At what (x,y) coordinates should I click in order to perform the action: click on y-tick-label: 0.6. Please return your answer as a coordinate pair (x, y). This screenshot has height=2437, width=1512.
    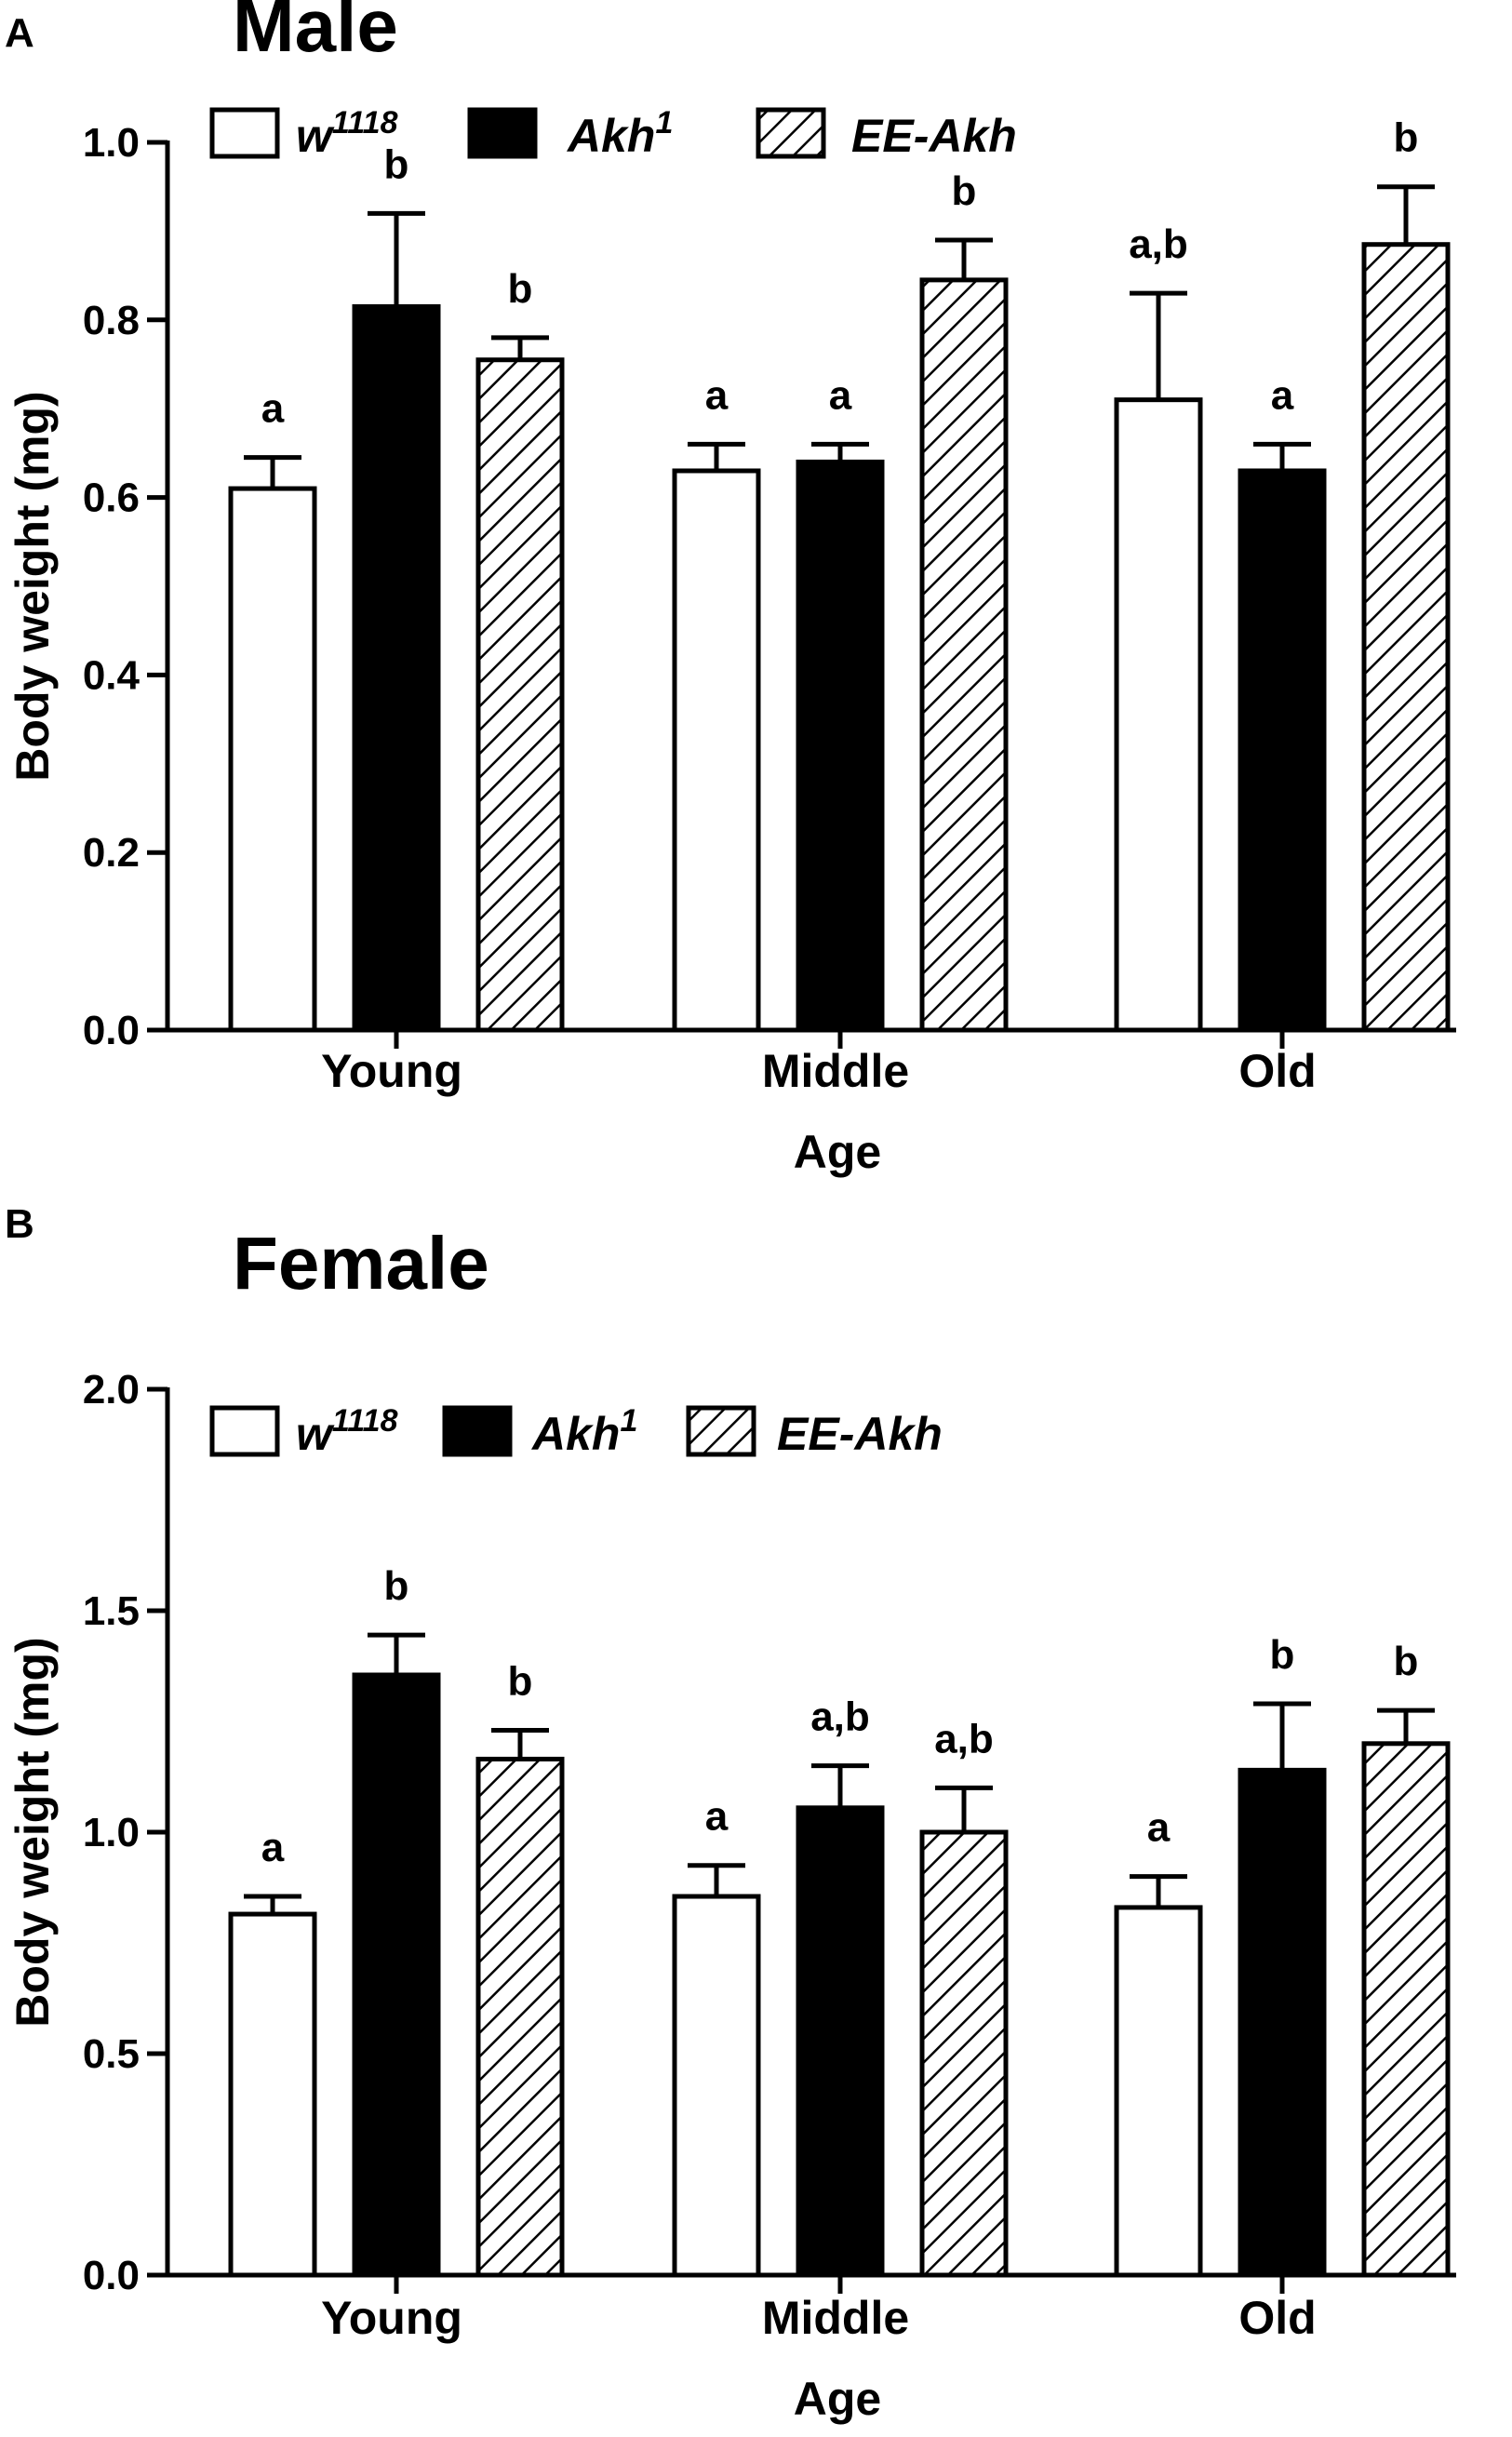
    Looking at the image, I should click on (111, 498).